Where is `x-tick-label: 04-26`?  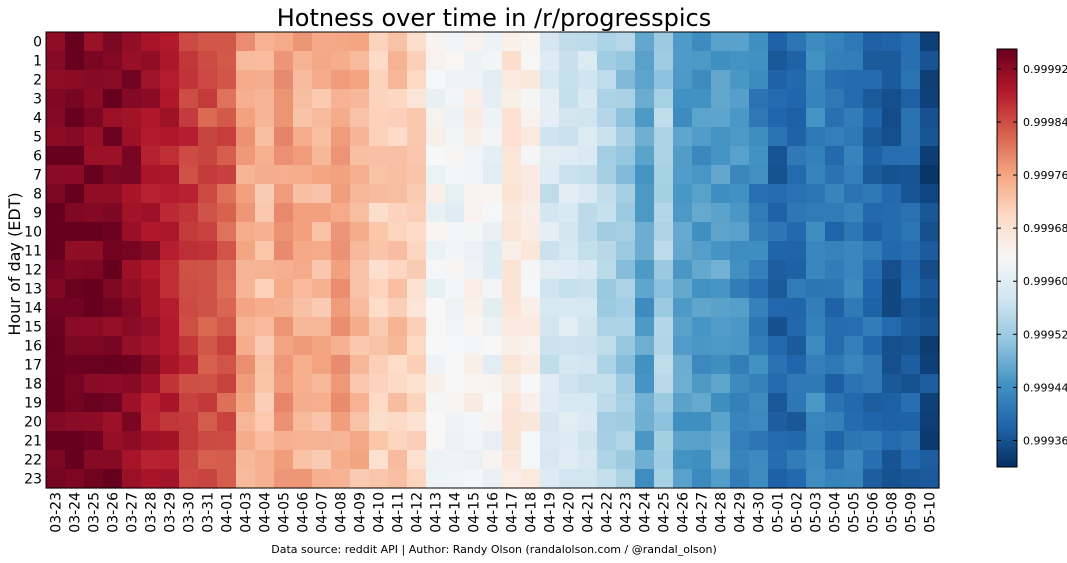
x-tick-label: 04-26 is located at coordinates (684, 512).